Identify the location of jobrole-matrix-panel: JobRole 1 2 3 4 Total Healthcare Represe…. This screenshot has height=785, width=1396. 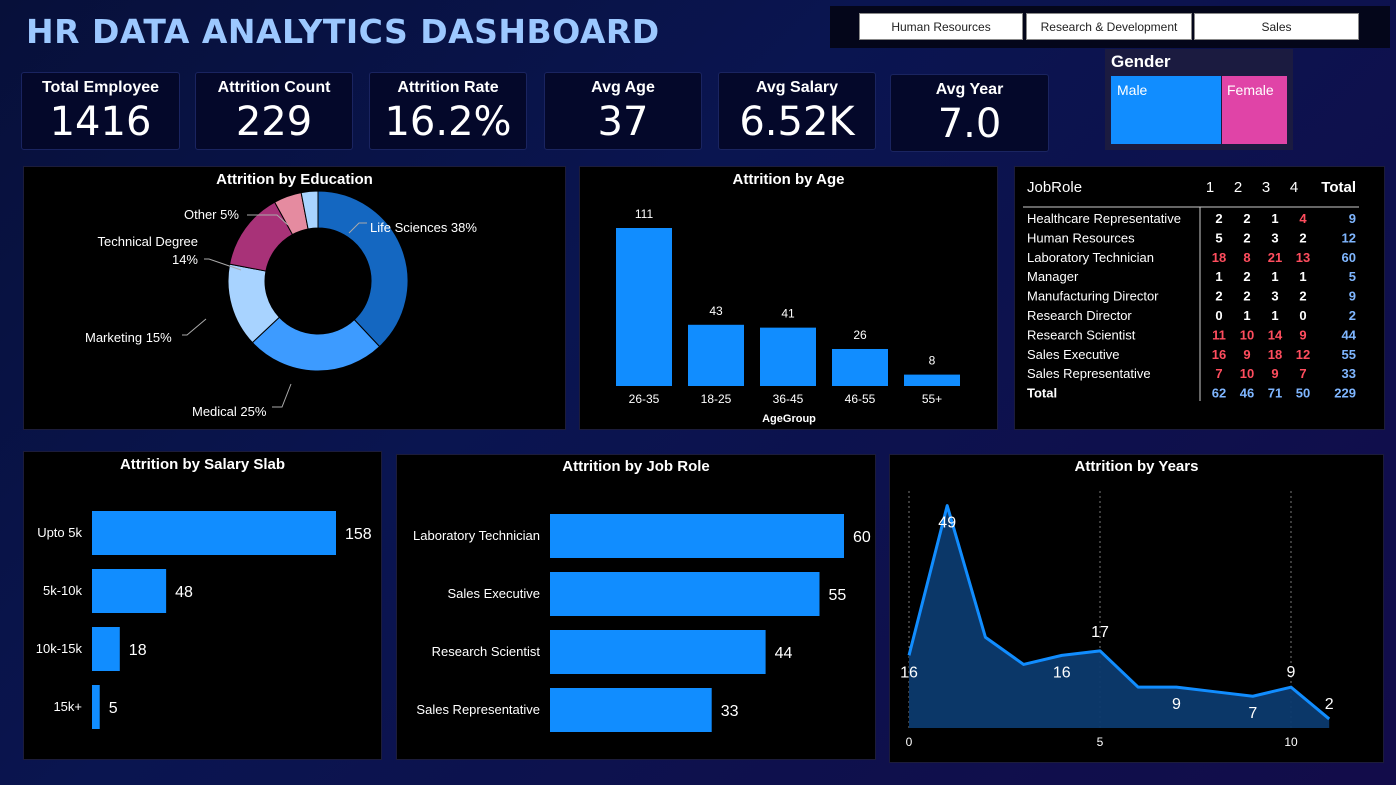
(1199, 298).